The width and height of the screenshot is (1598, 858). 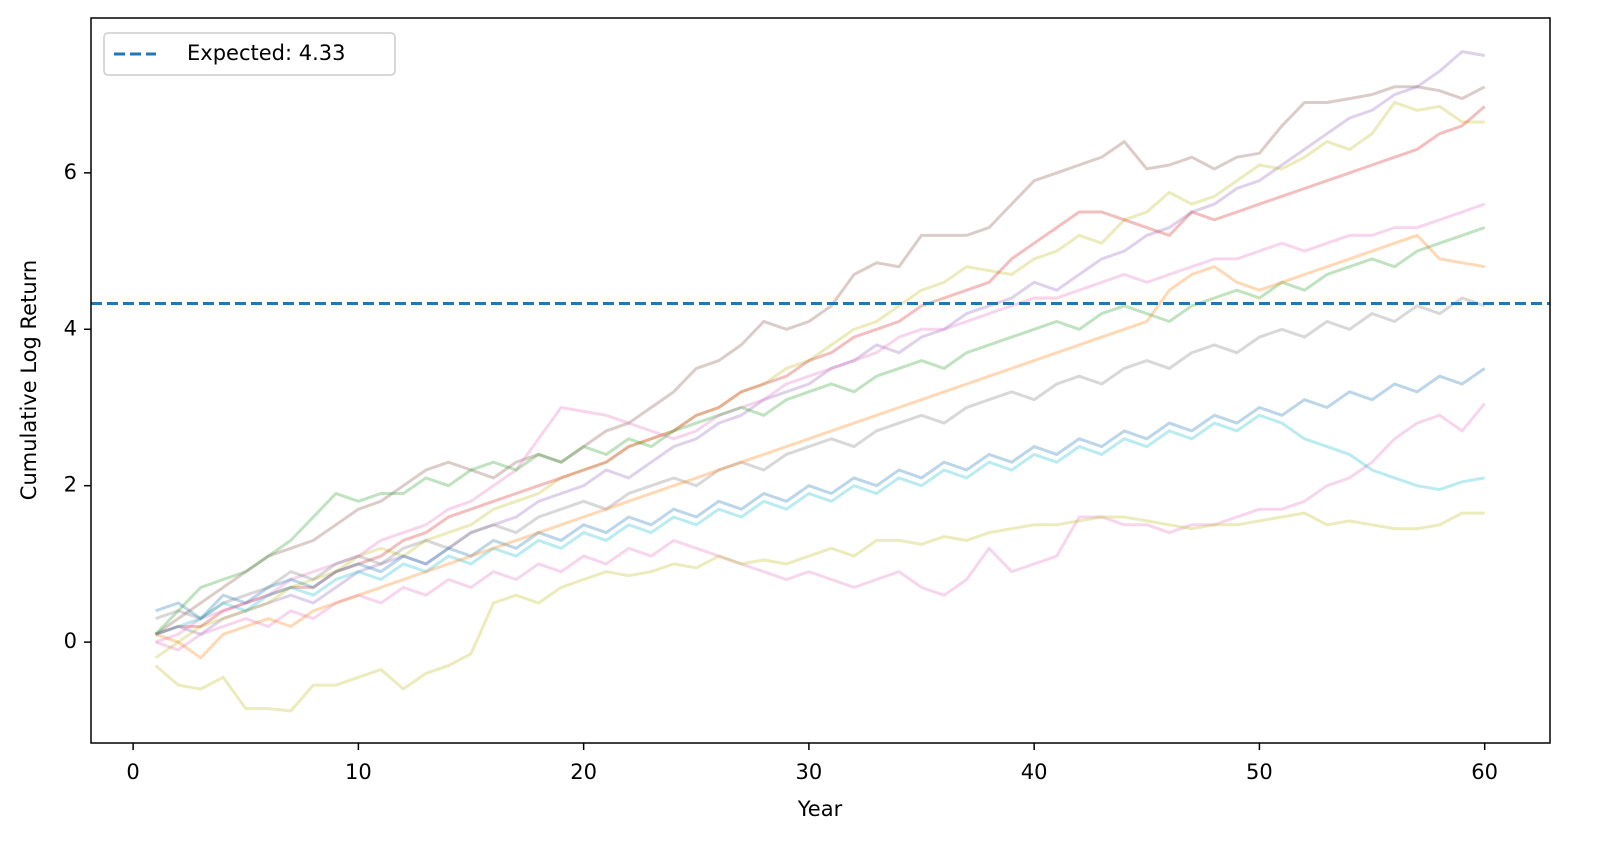 I want to click on x-tick-label: 10, so click(x=358, y=772).